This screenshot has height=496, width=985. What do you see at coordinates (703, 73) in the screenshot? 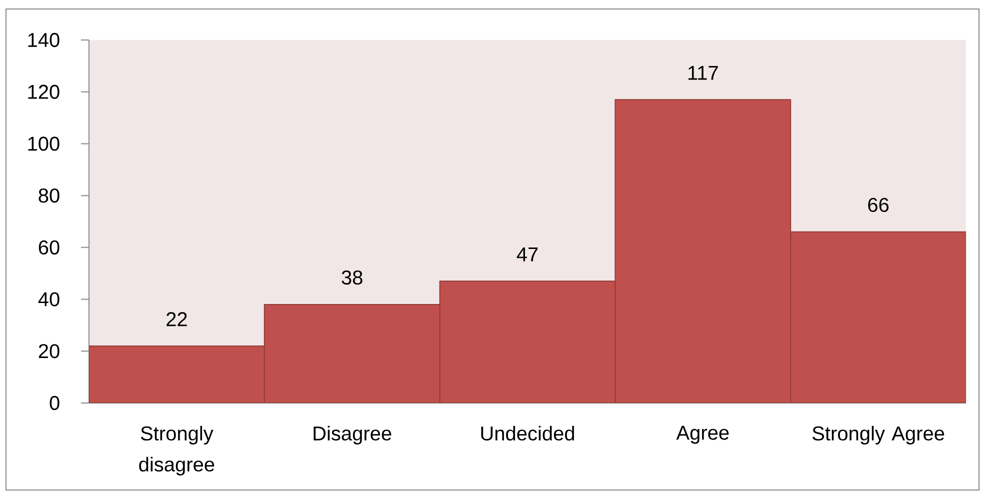
I see `data-label: 117` at bounding box center [703, 73].